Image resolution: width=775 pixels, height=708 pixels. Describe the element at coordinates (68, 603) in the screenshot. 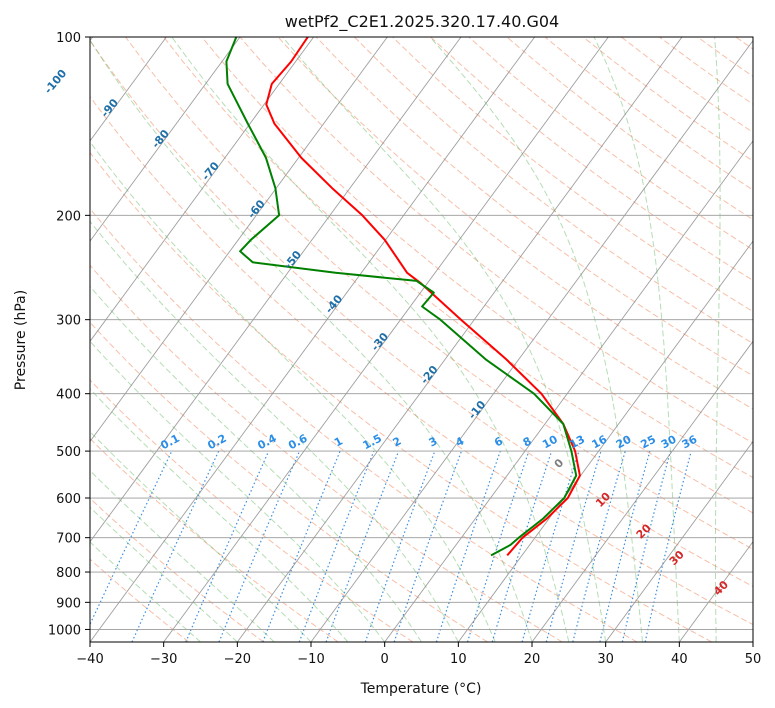

I see `y-tick-label: 900` at that location.